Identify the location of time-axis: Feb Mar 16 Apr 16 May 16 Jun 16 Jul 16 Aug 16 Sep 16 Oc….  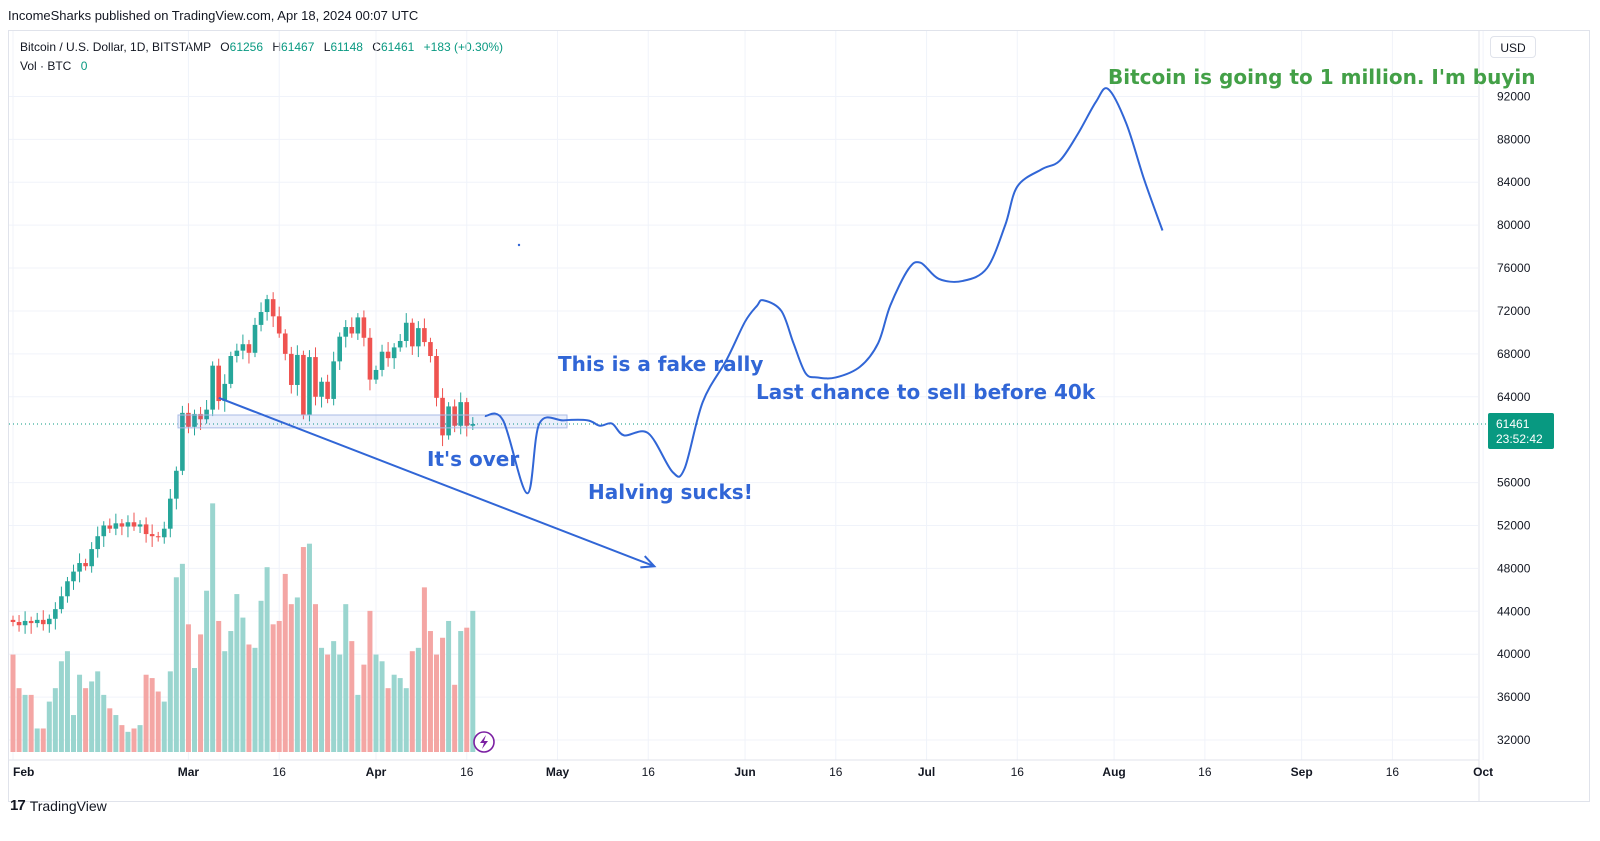
(753, 772).